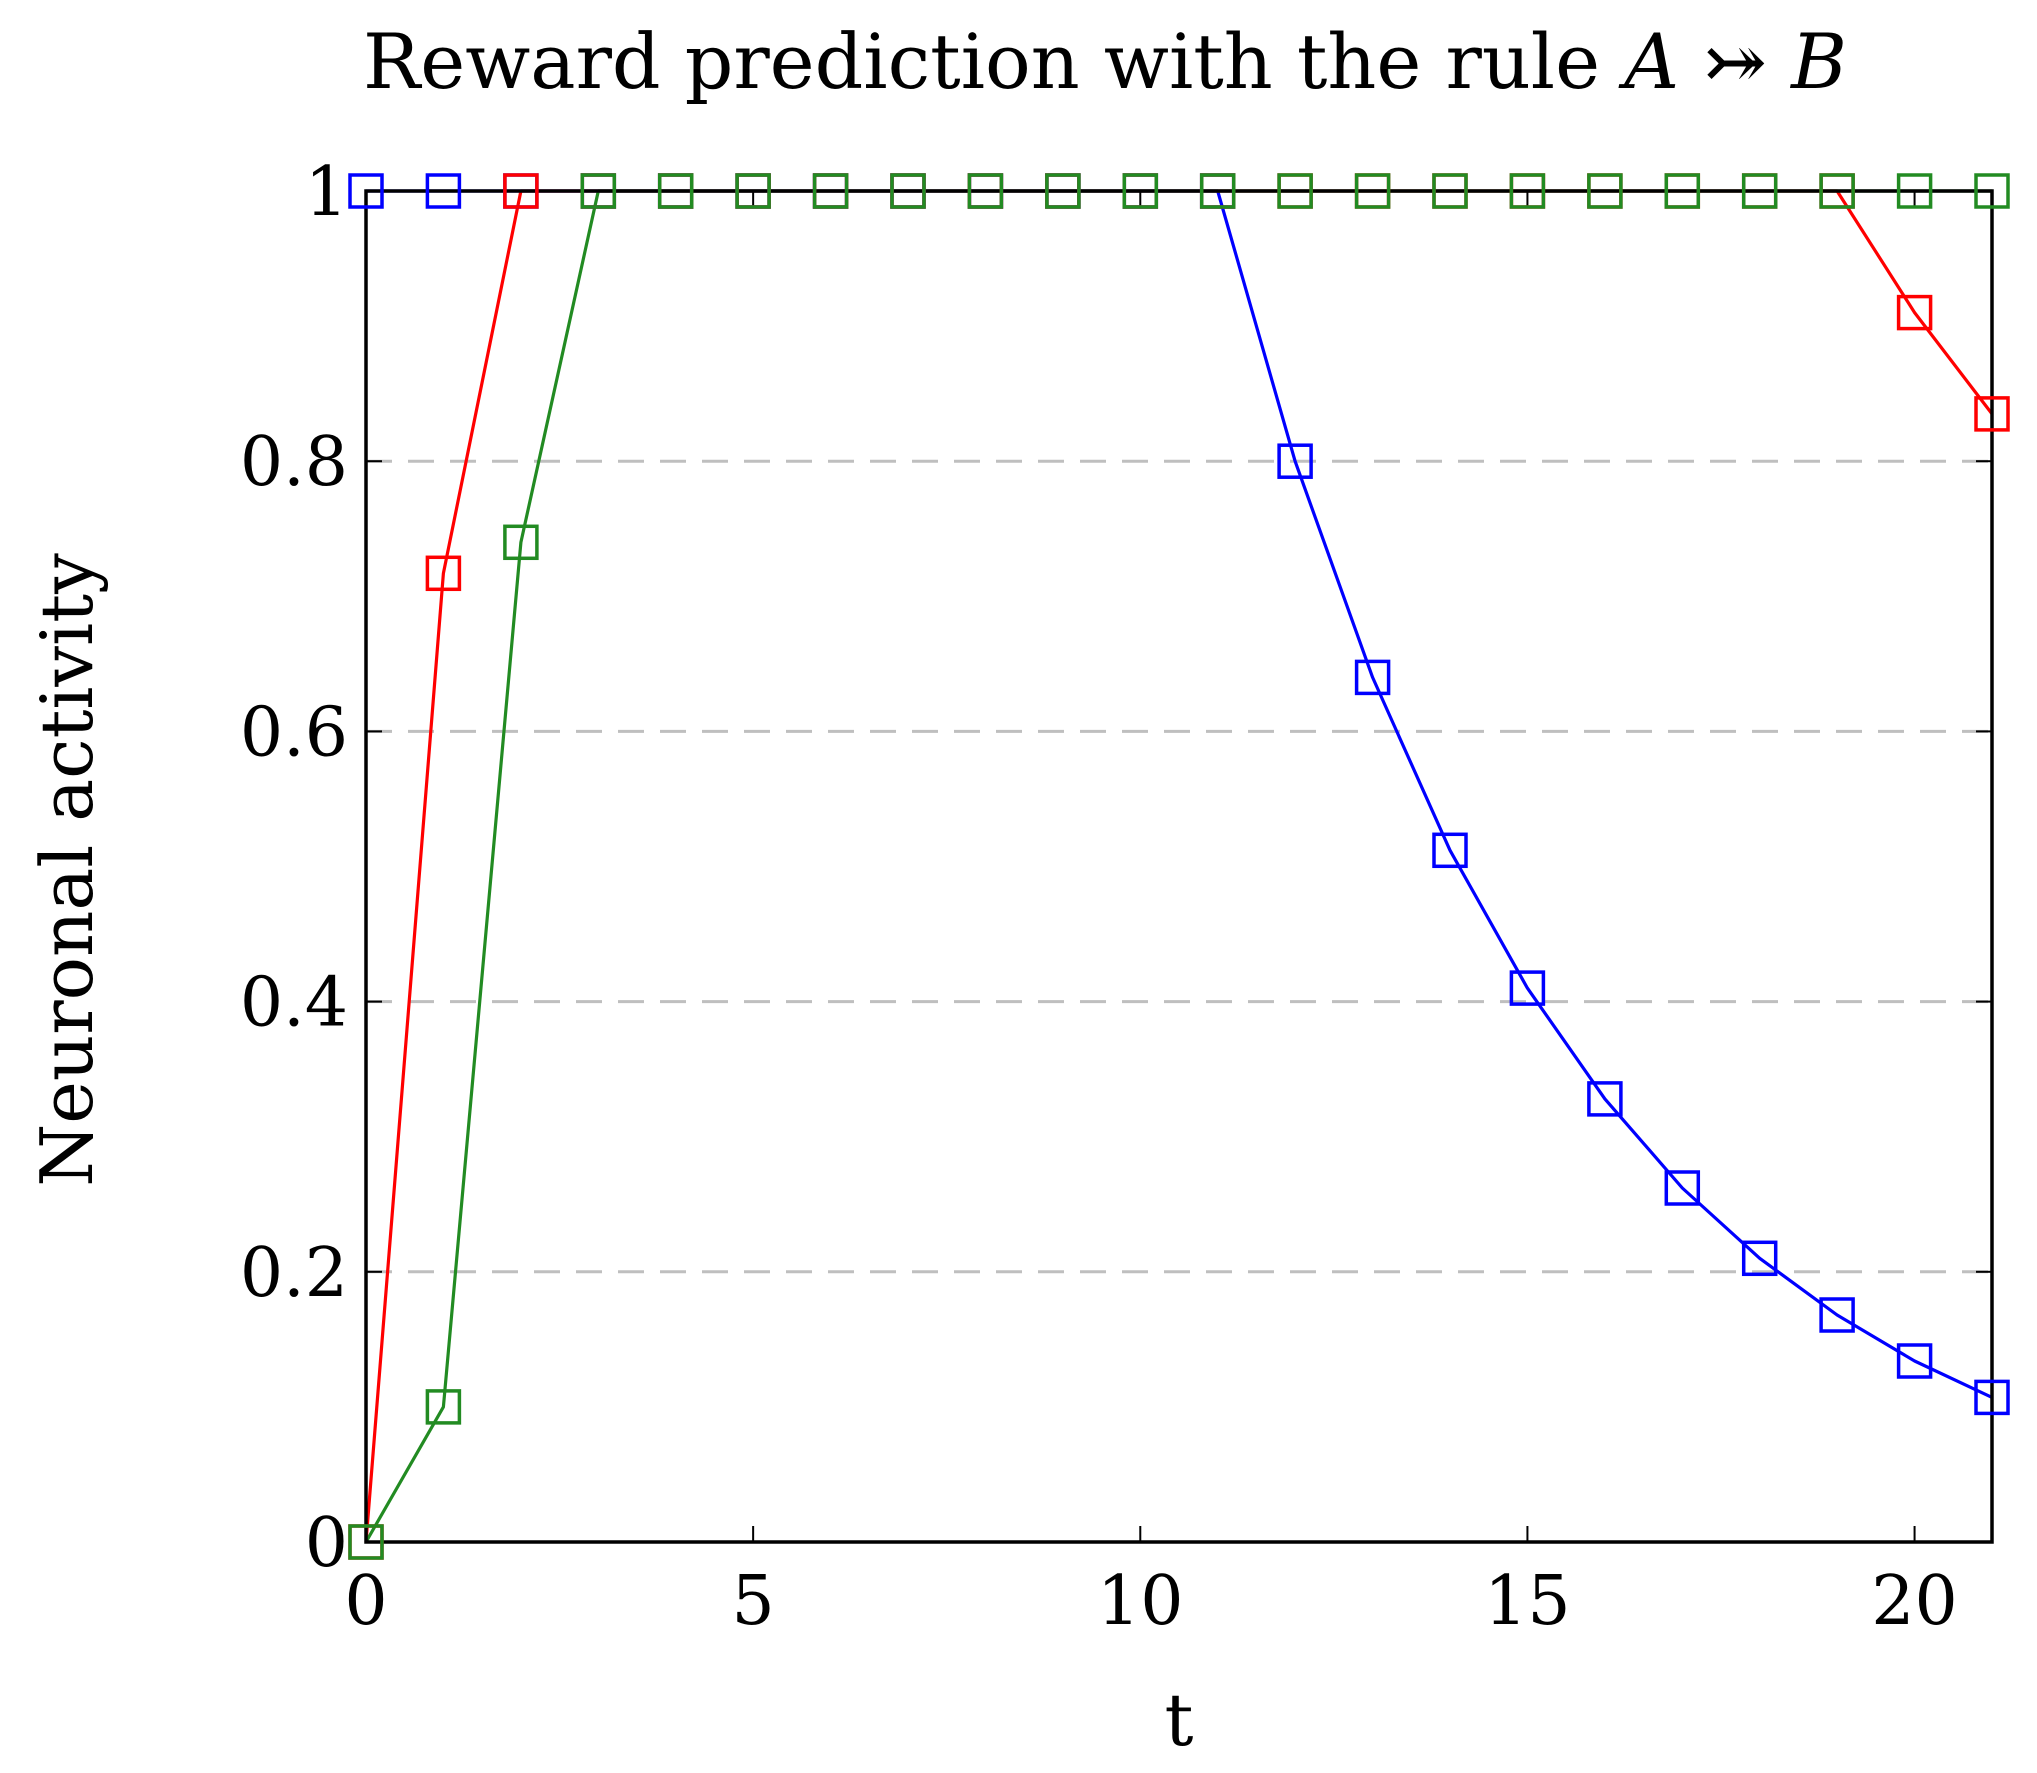  What do you see at coordinates (365, 1601) in the screenshot?
I see `x-tick-label: 0` at bounding box center [365, 1601].